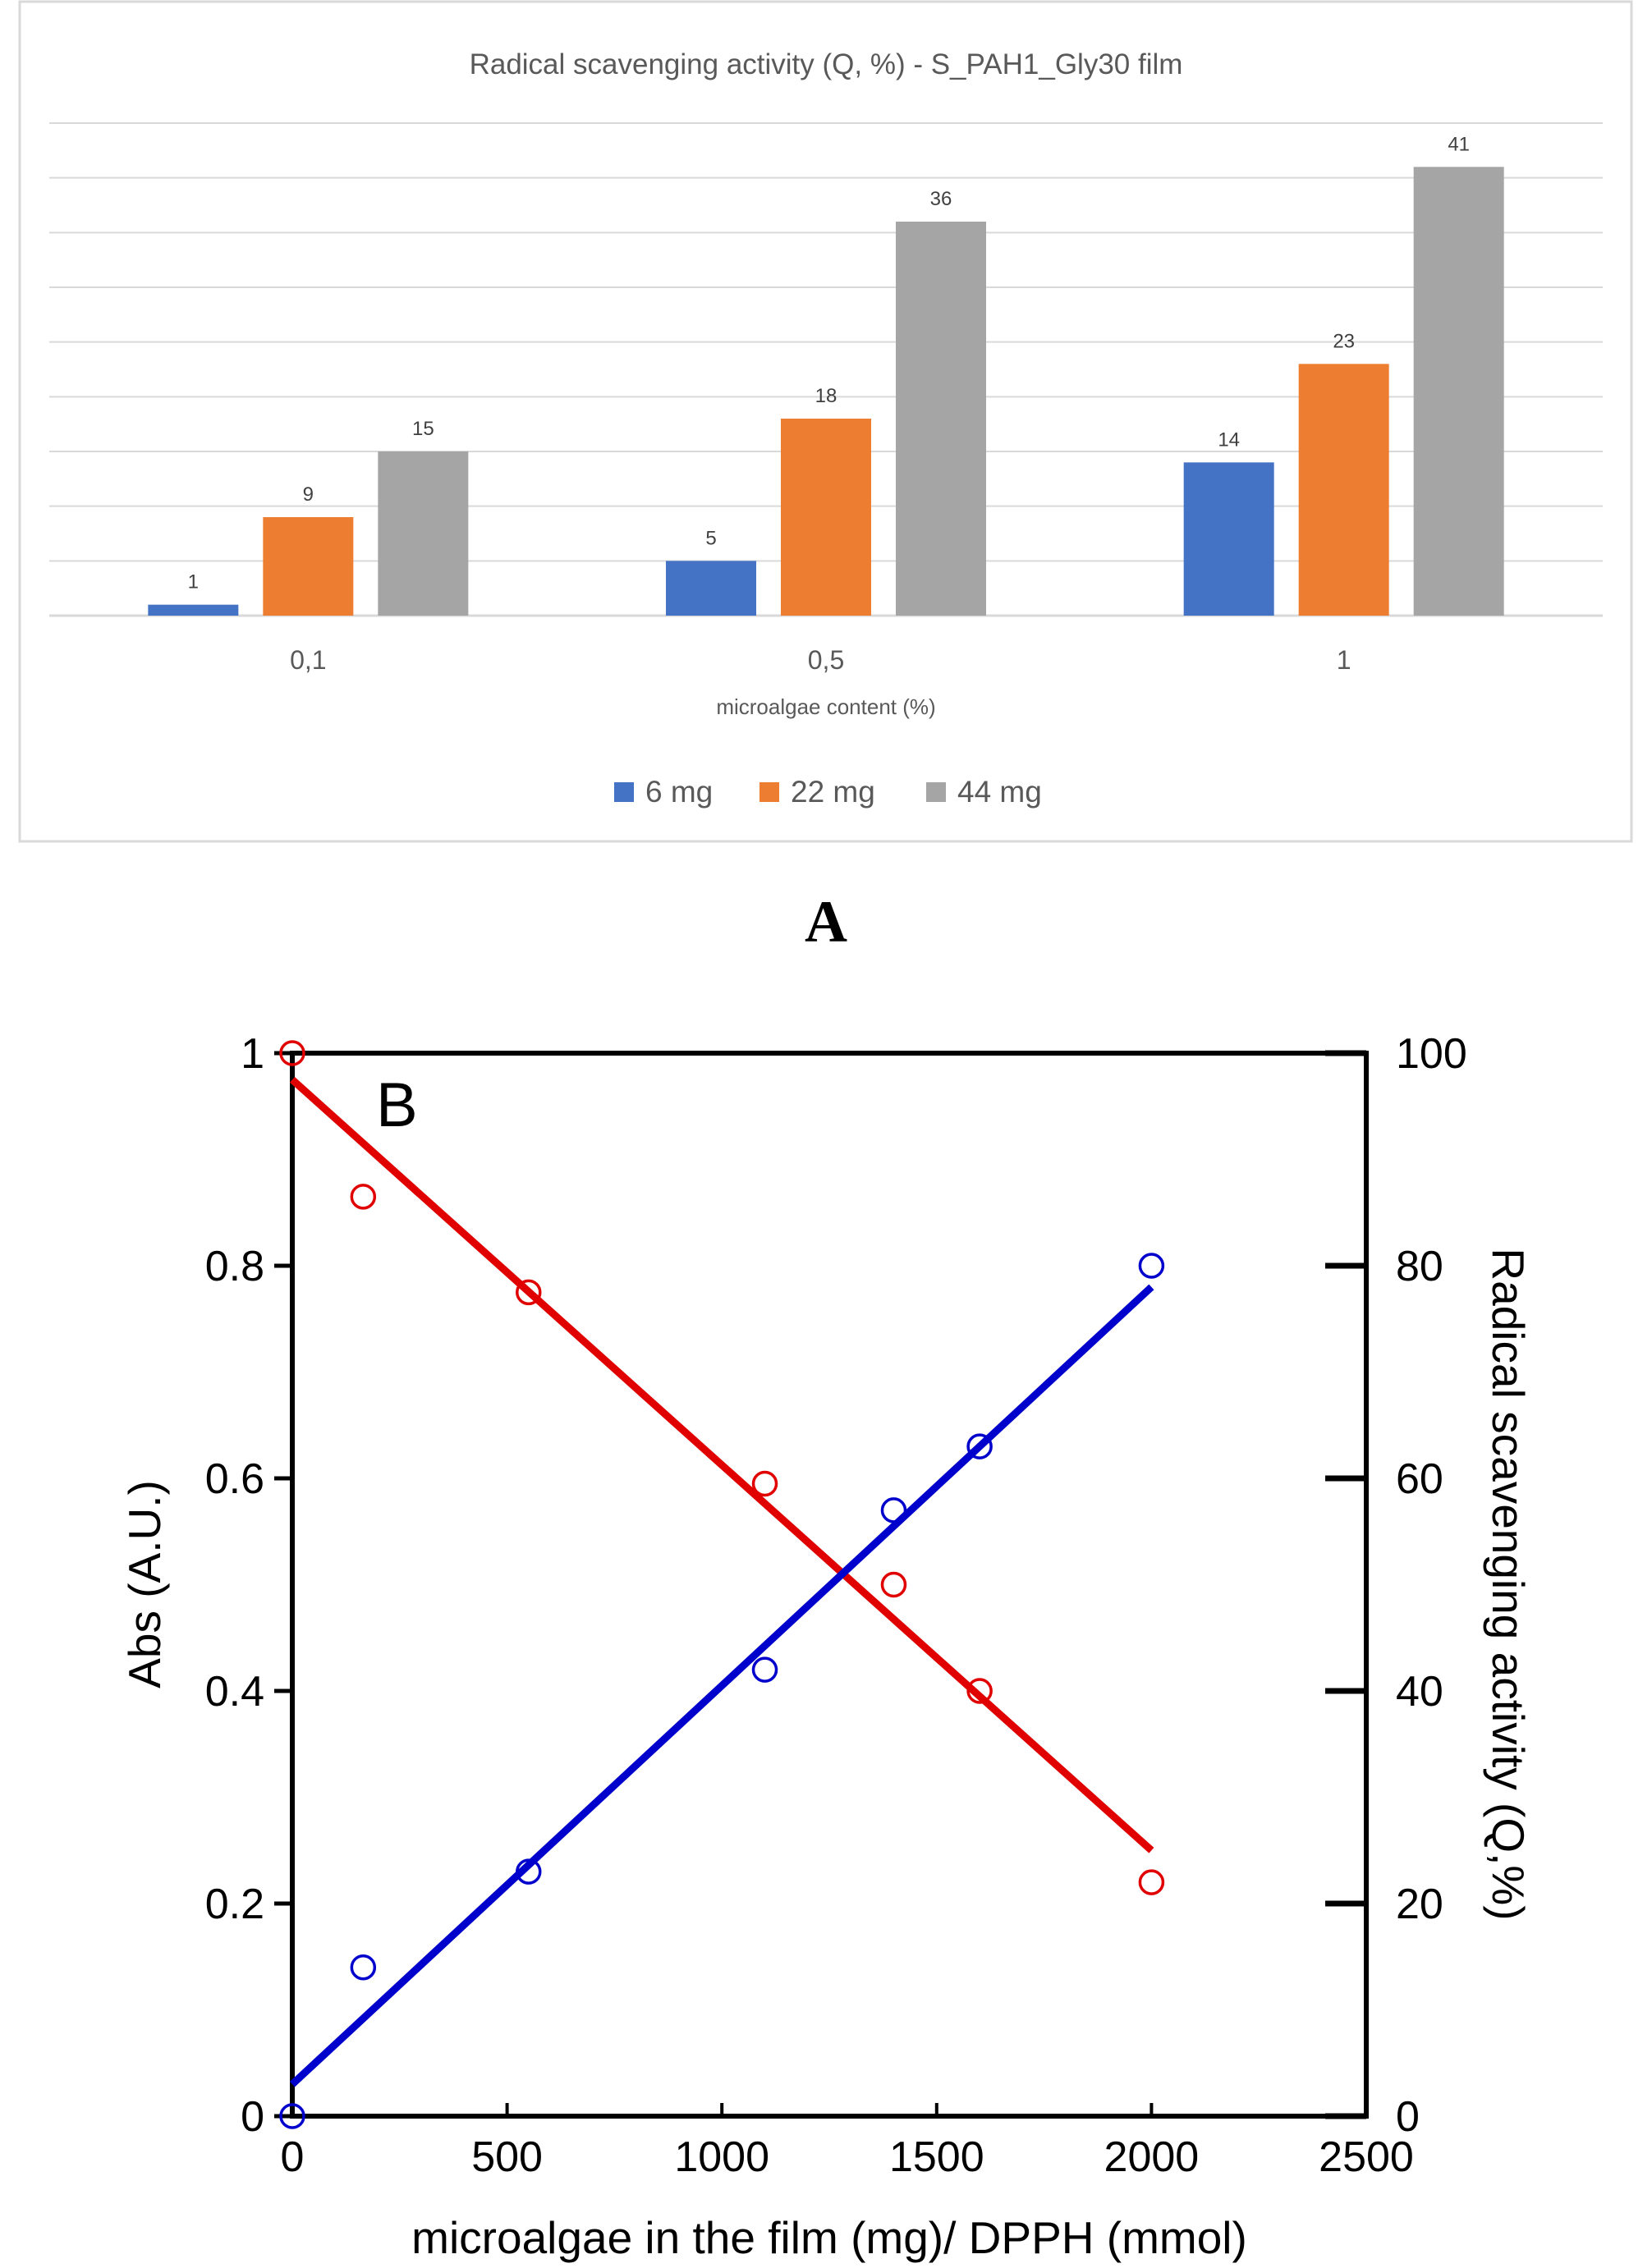  Describe the element at coordinates (936, 2157) in the screenshot. I see `x-tick-label: 1500` at that location.